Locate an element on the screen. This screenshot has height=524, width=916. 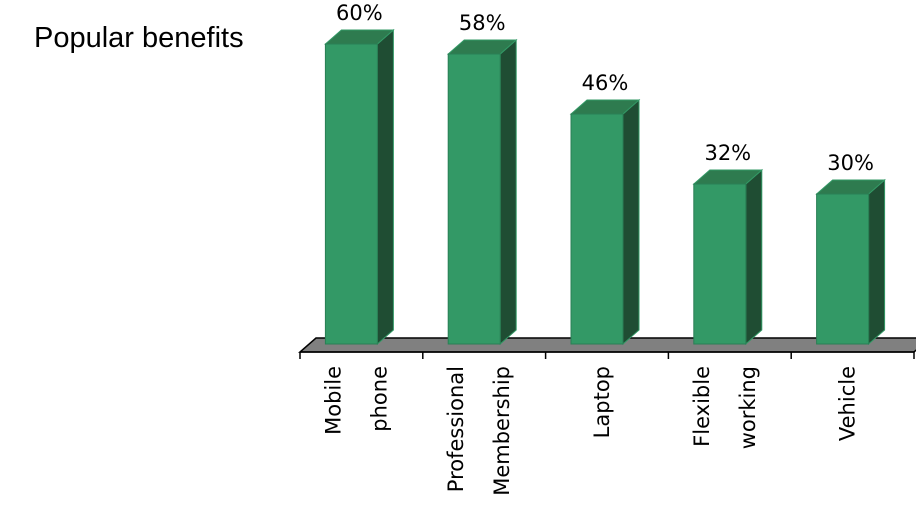
x-tick-label: Laptop is located at coordinates (602, 402).